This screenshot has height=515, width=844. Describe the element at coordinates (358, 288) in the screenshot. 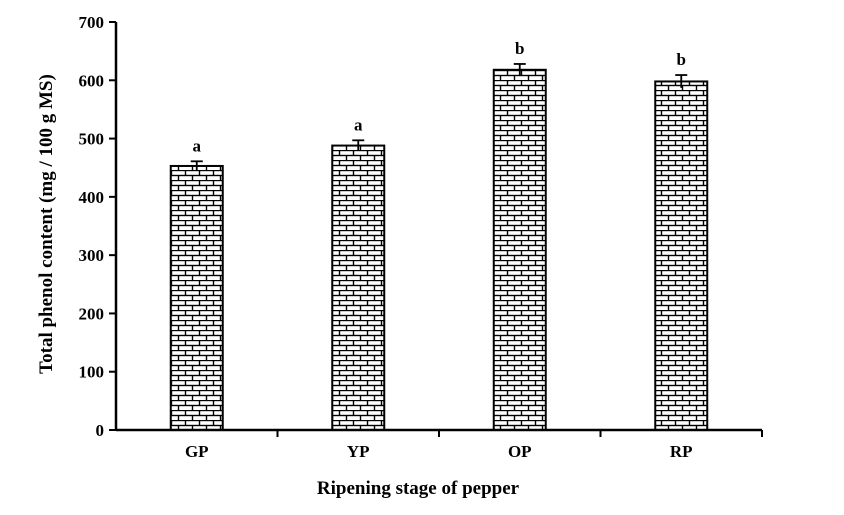

I see `bar-yp` at that location.